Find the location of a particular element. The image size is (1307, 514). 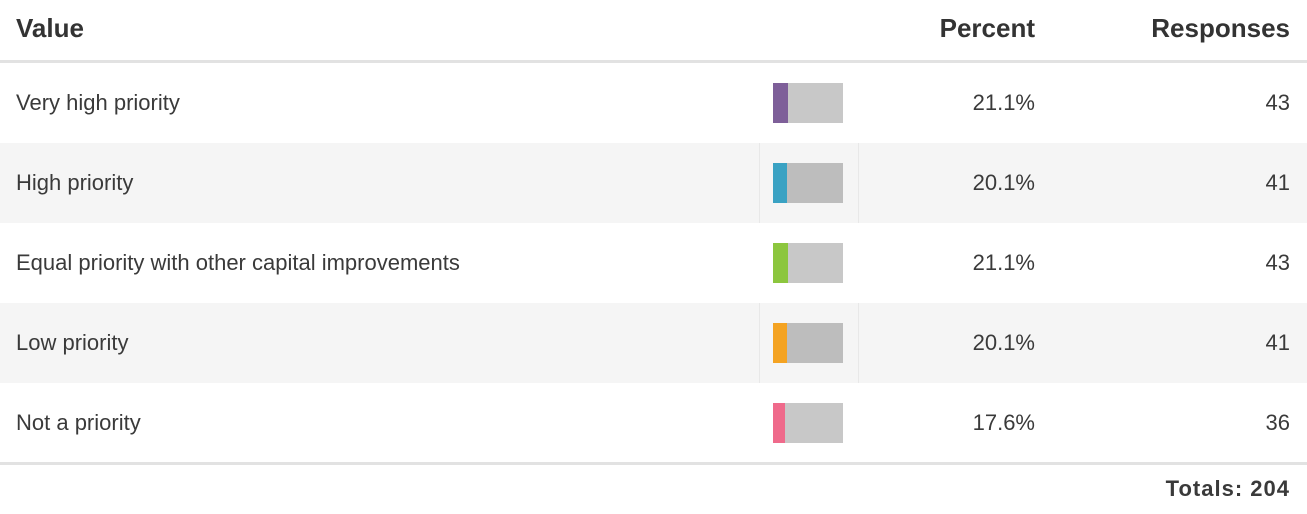

totals-label: Totals: is located at coordinates (1204, 488).